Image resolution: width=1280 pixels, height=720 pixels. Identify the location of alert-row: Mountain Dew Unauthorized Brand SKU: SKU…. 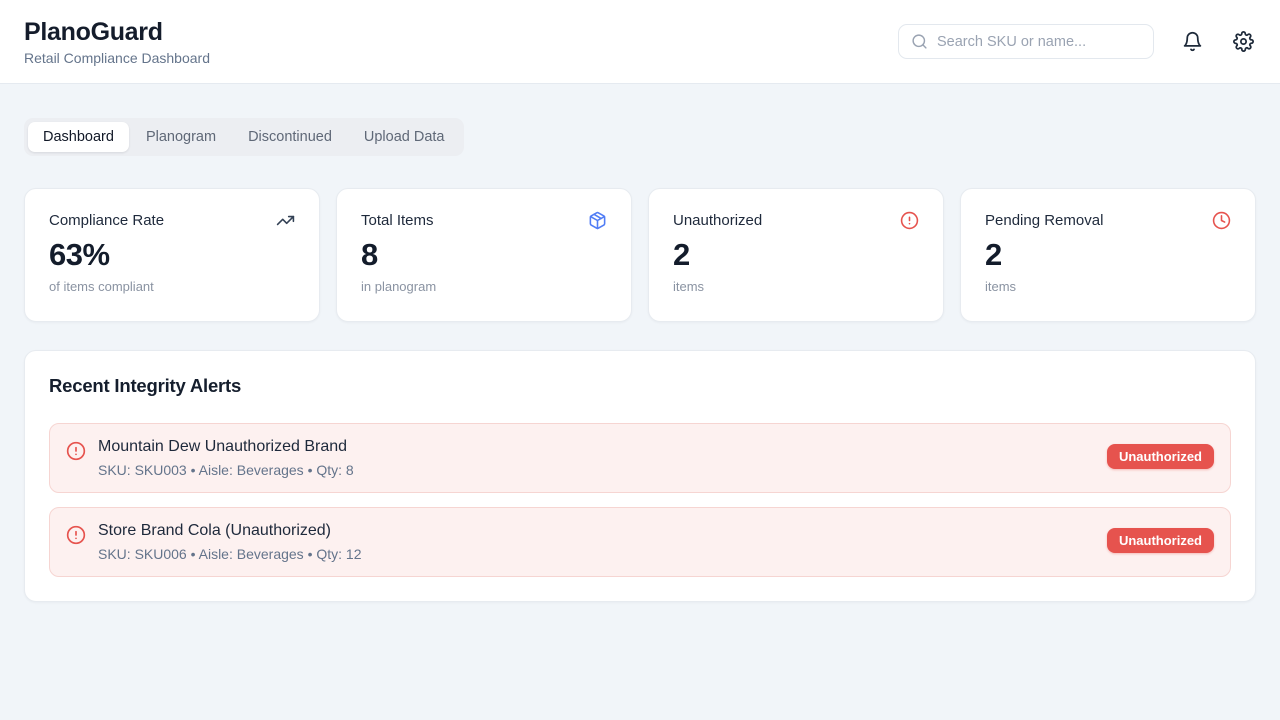
(640, 458).